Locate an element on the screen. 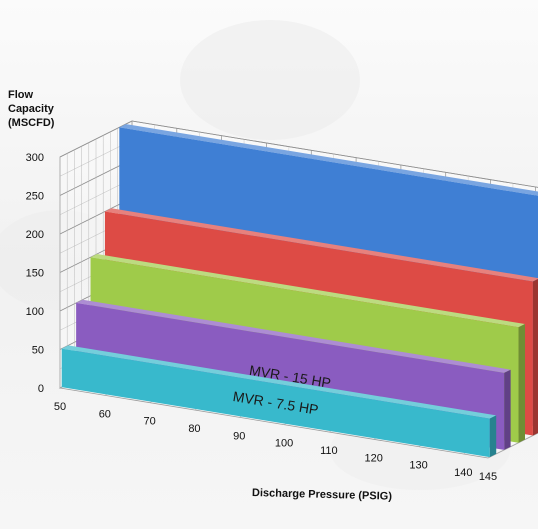 The width and height of the screenshot is (538, 529). x-tick-6: 110 is located at coordinates (329, 451).